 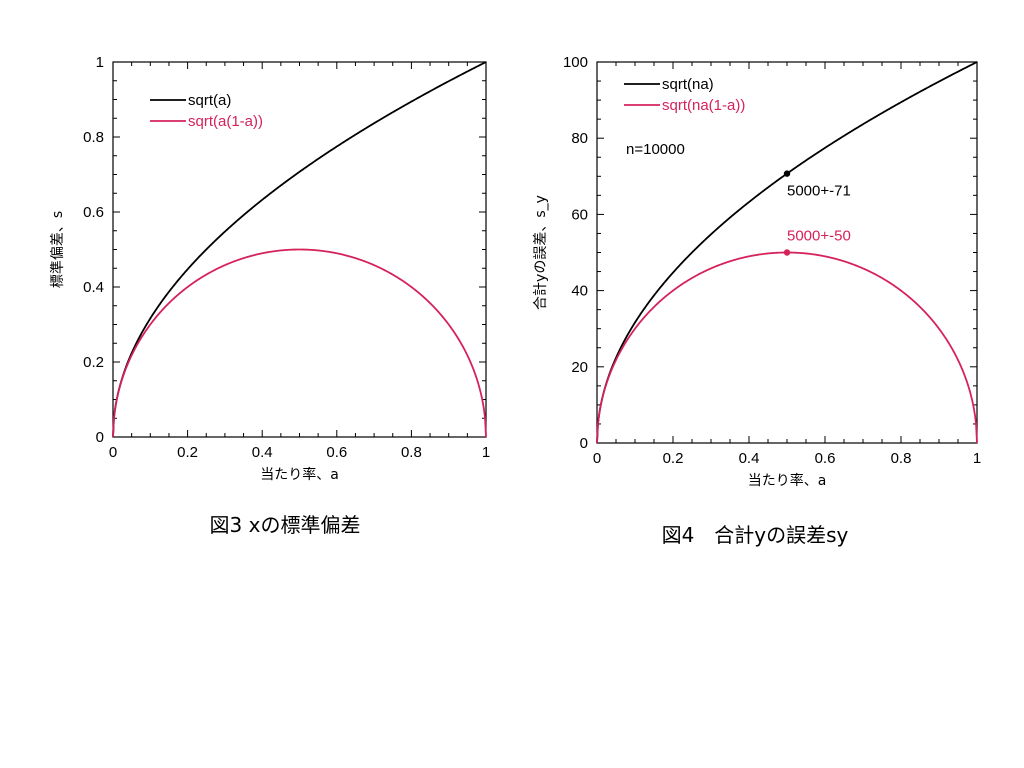 I want to click on note-text: n=10000, so click(x=655, y=149).